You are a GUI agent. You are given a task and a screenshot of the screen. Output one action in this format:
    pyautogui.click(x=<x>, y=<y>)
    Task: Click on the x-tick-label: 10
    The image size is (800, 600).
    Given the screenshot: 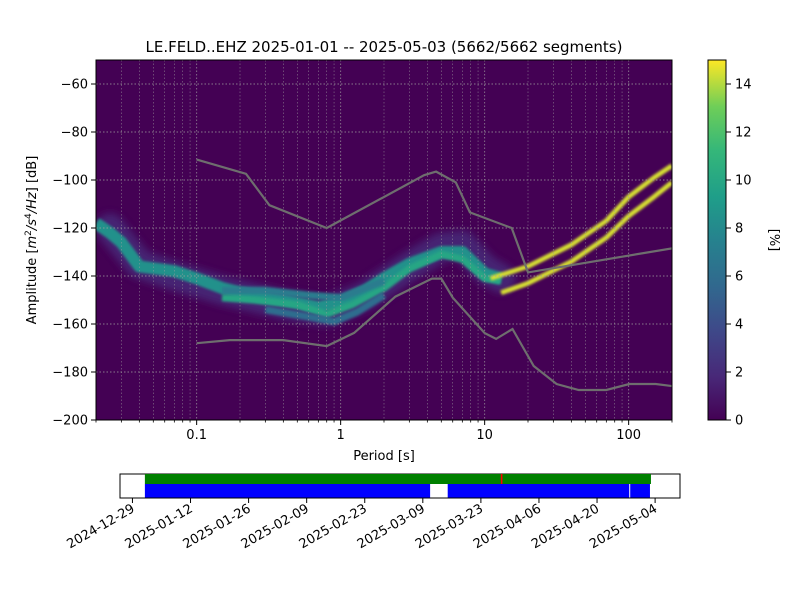 What is the action you would take?
    pyautogui.click(x=484, y=435)
    